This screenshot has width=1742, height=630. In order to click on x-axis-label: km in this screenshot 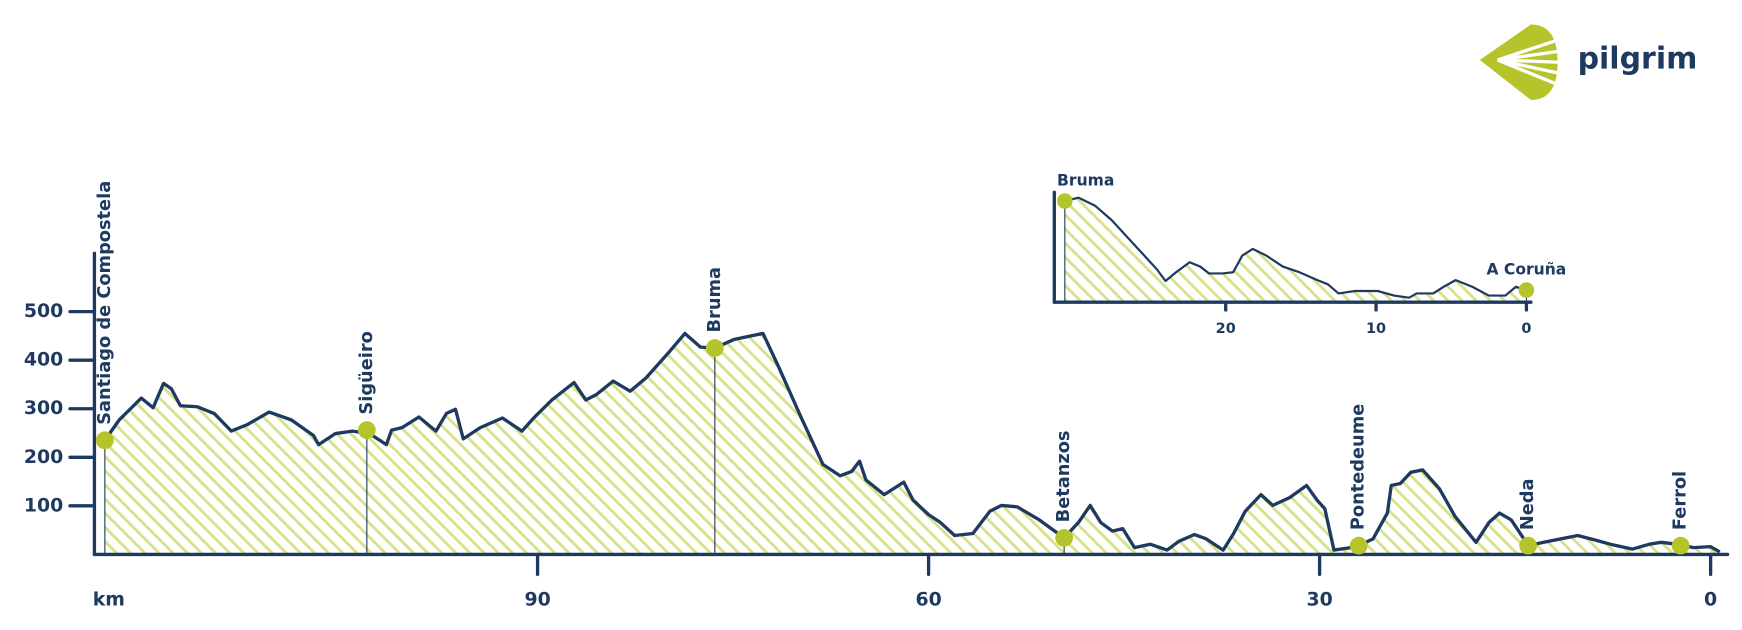, I will do `click(109, 599)`.